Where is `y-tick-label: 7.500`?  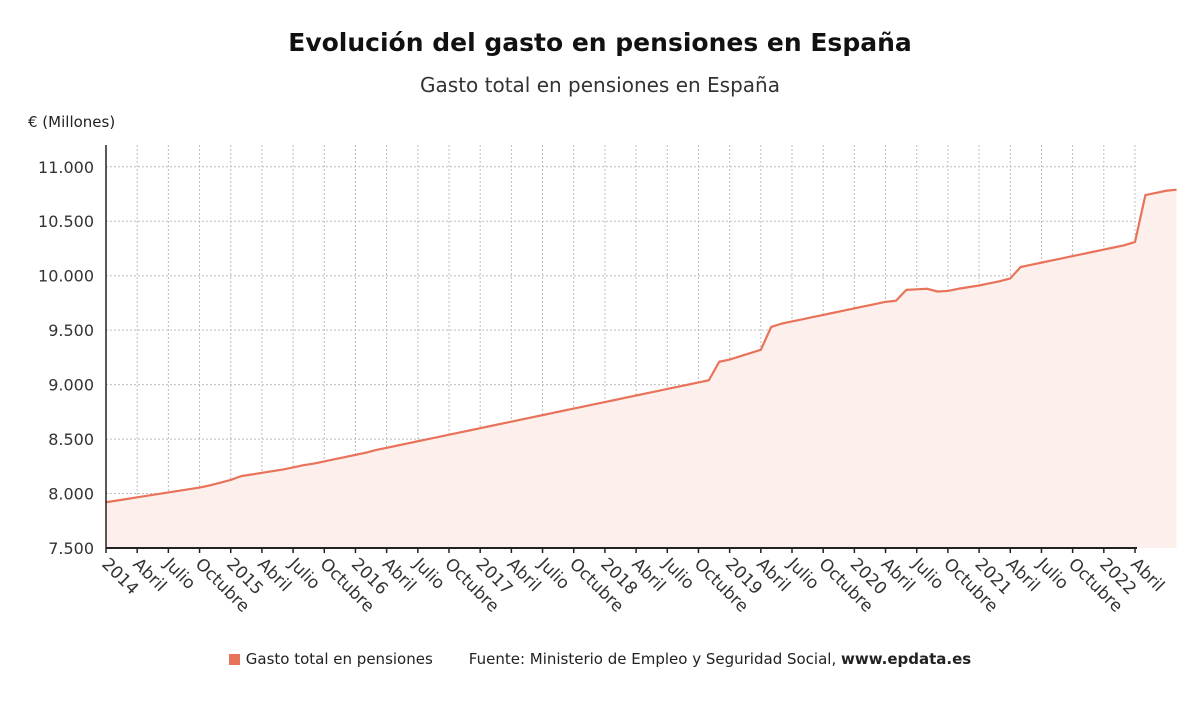
y-tick-label: 7.500 is located at coordinates (71, 548).